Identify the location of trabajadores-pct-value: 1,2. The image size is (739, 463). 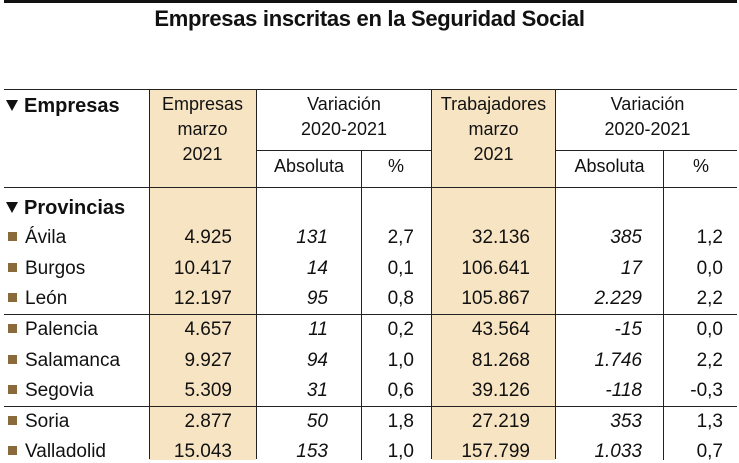
(709, 237).